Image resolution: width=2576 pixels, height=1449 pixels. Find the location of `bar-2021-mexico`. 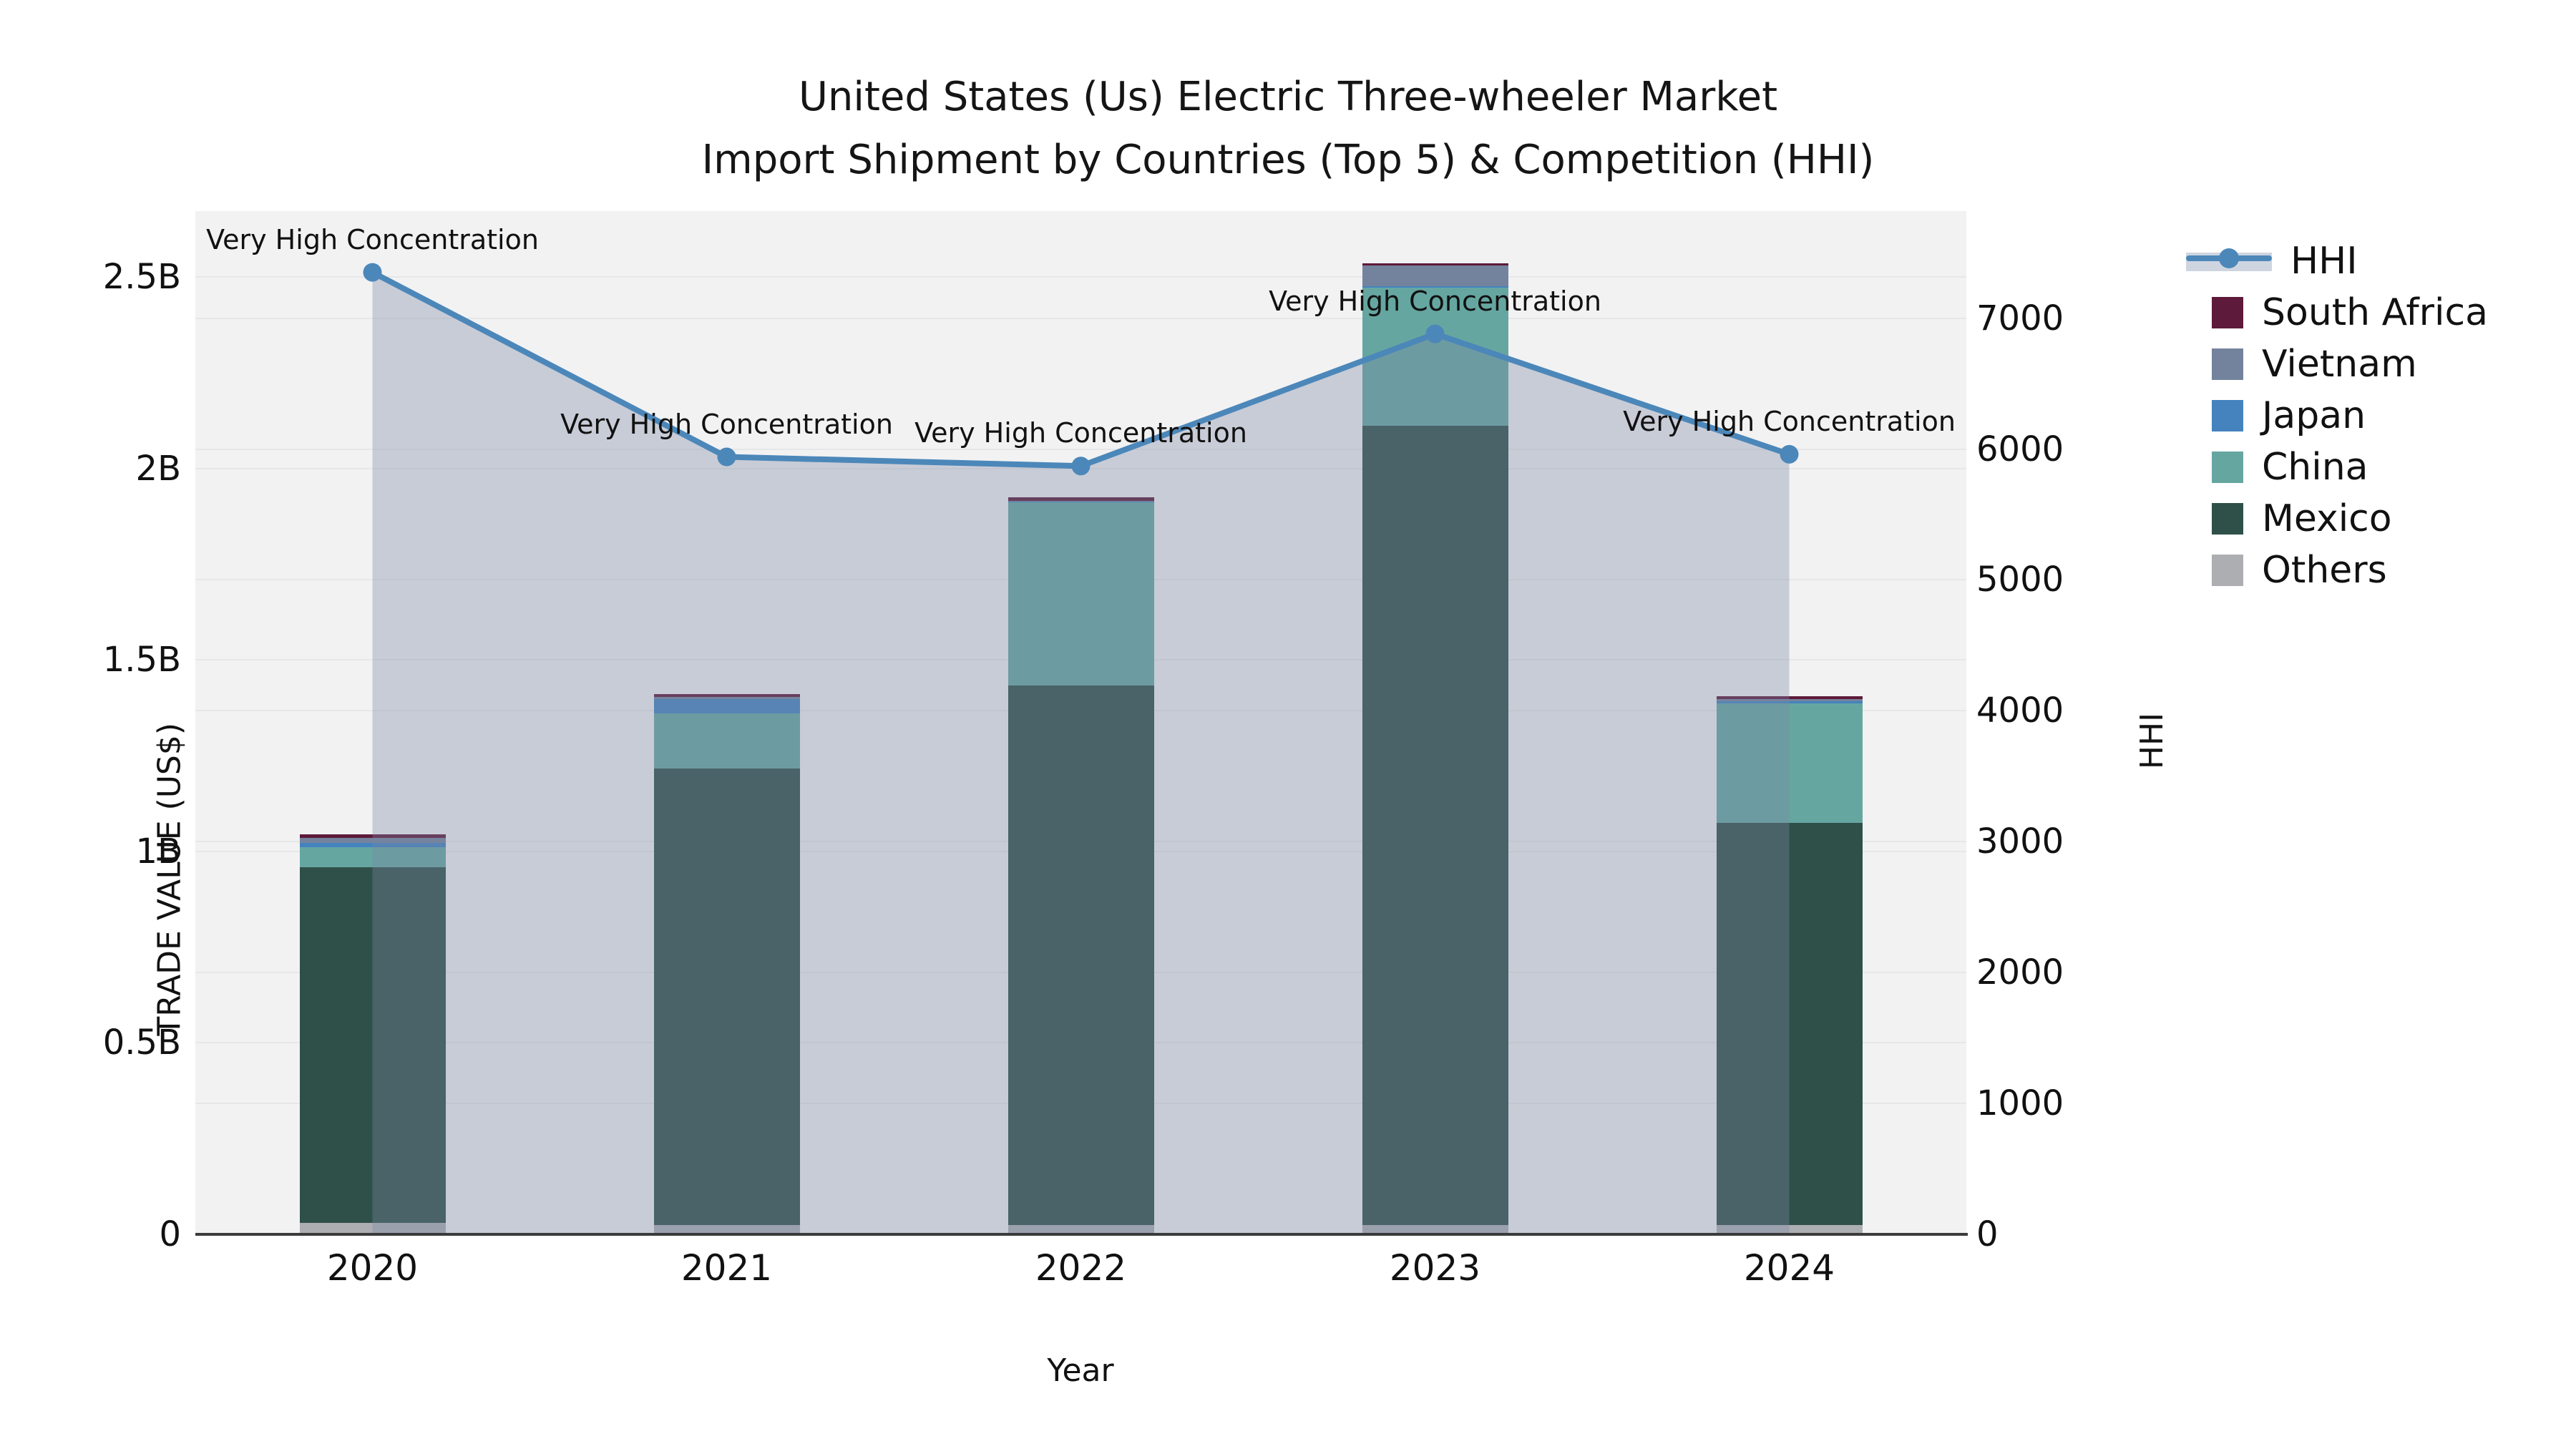

bar-2021-mexico is located at coordinates (726, 997).